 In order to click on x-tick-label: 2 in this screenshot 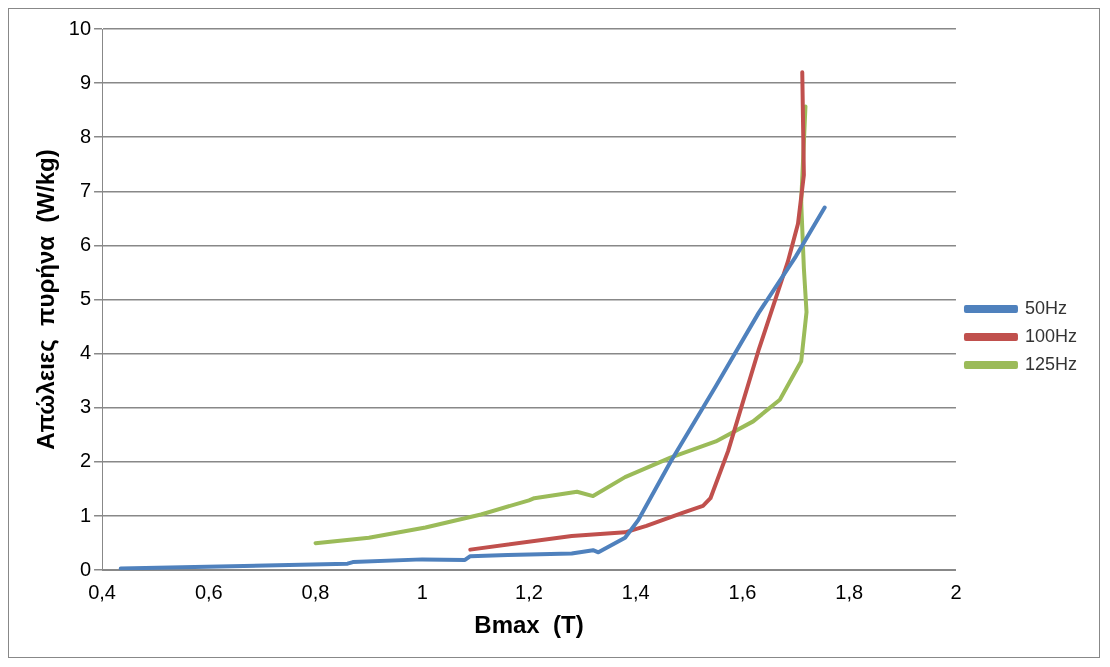, I will do `click(956, 591)`.